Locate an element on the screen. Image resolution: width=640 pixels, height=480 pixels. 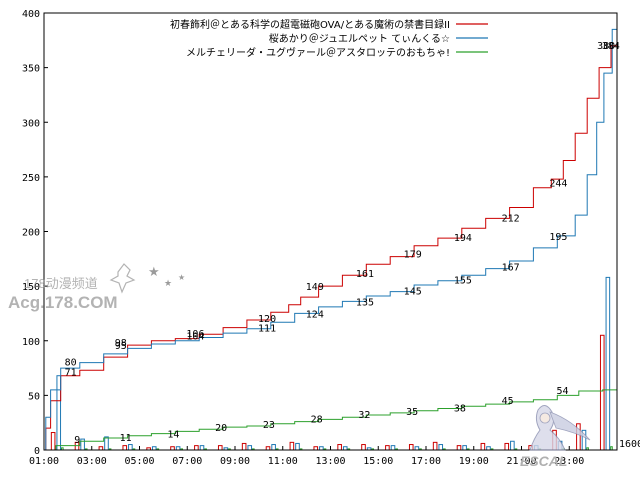
x-tick-label: 05:00 is located at coordinates (139, 461).